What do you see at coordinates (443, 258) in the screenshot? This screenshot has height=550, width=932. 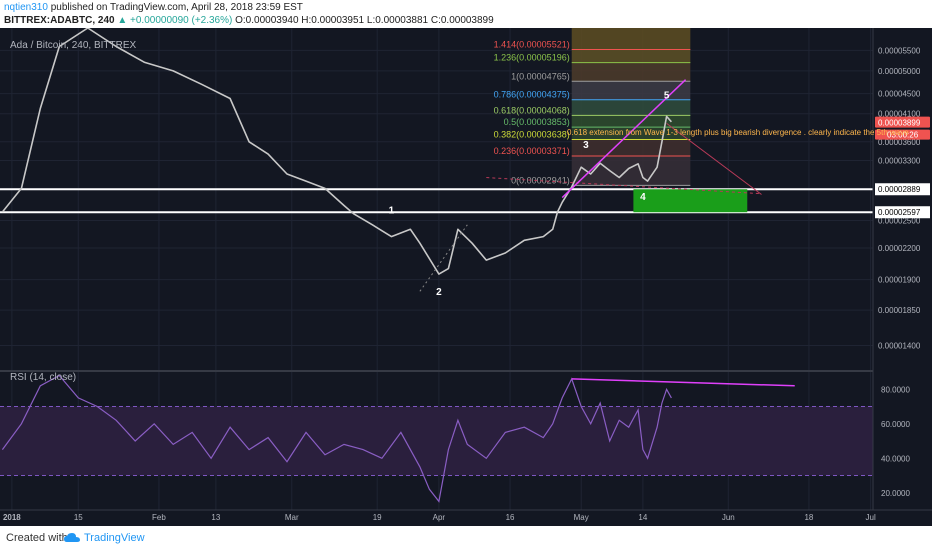 I see `wave-guide-line` at bounding box center [443, 258].